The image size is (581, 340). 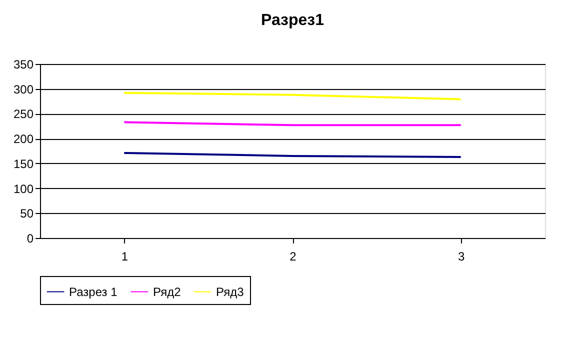 What do you see at coordinates (27, 213) in the screenshot?
I see `y-tick-label: 50` at bounding box center [27, 213].